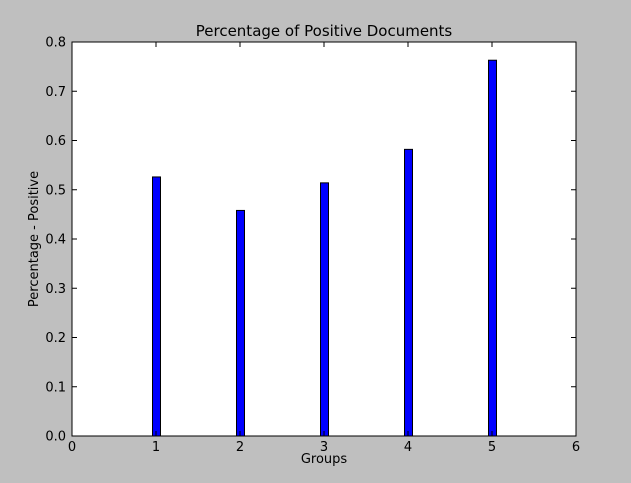  I want to click on x-tick-label: 1, so click(156, 447).